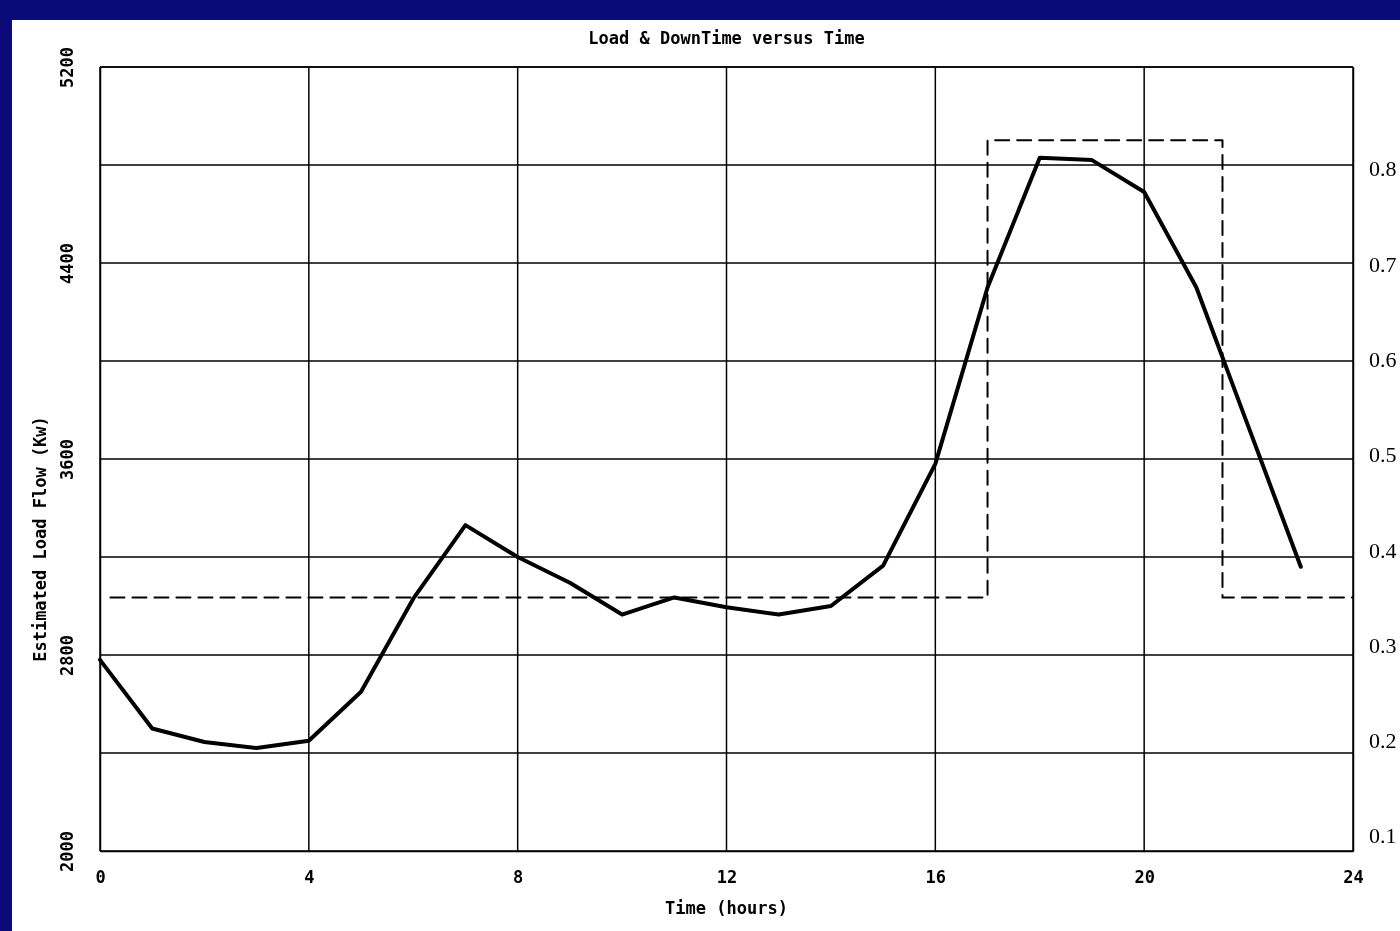  I want to click on y-tick-label: 2000, so click(67, 851).